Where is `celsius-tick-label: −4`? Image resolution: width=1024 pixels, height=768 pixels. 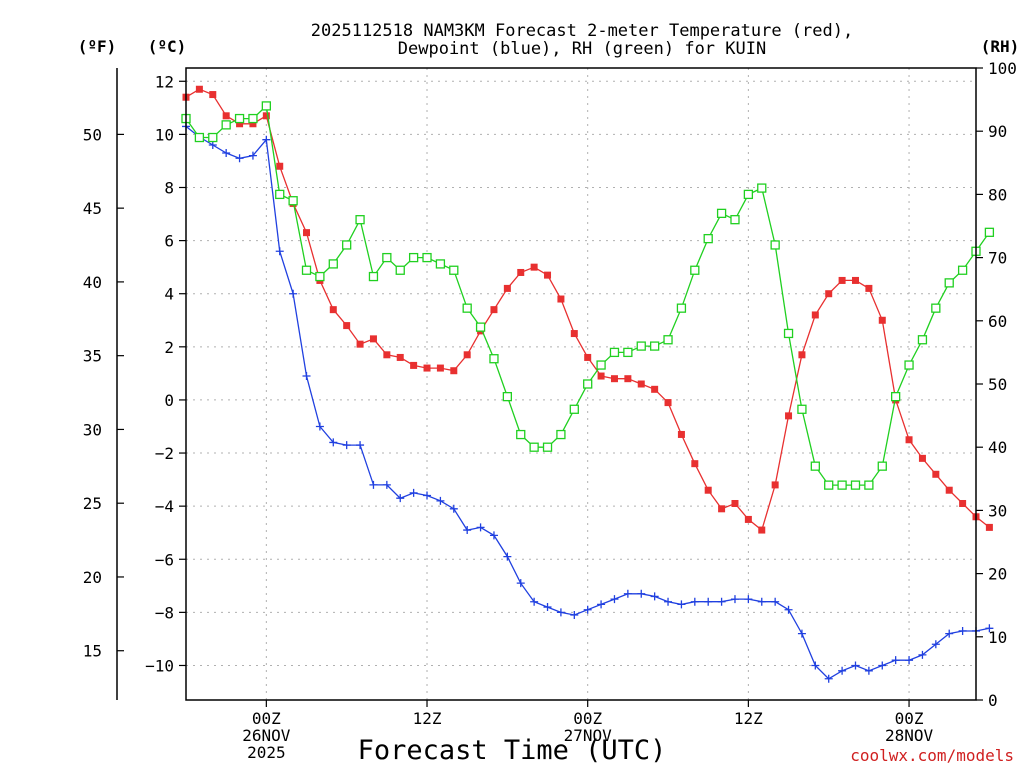 celsius-tick-label: −4 is located at coordinates (164, 506).